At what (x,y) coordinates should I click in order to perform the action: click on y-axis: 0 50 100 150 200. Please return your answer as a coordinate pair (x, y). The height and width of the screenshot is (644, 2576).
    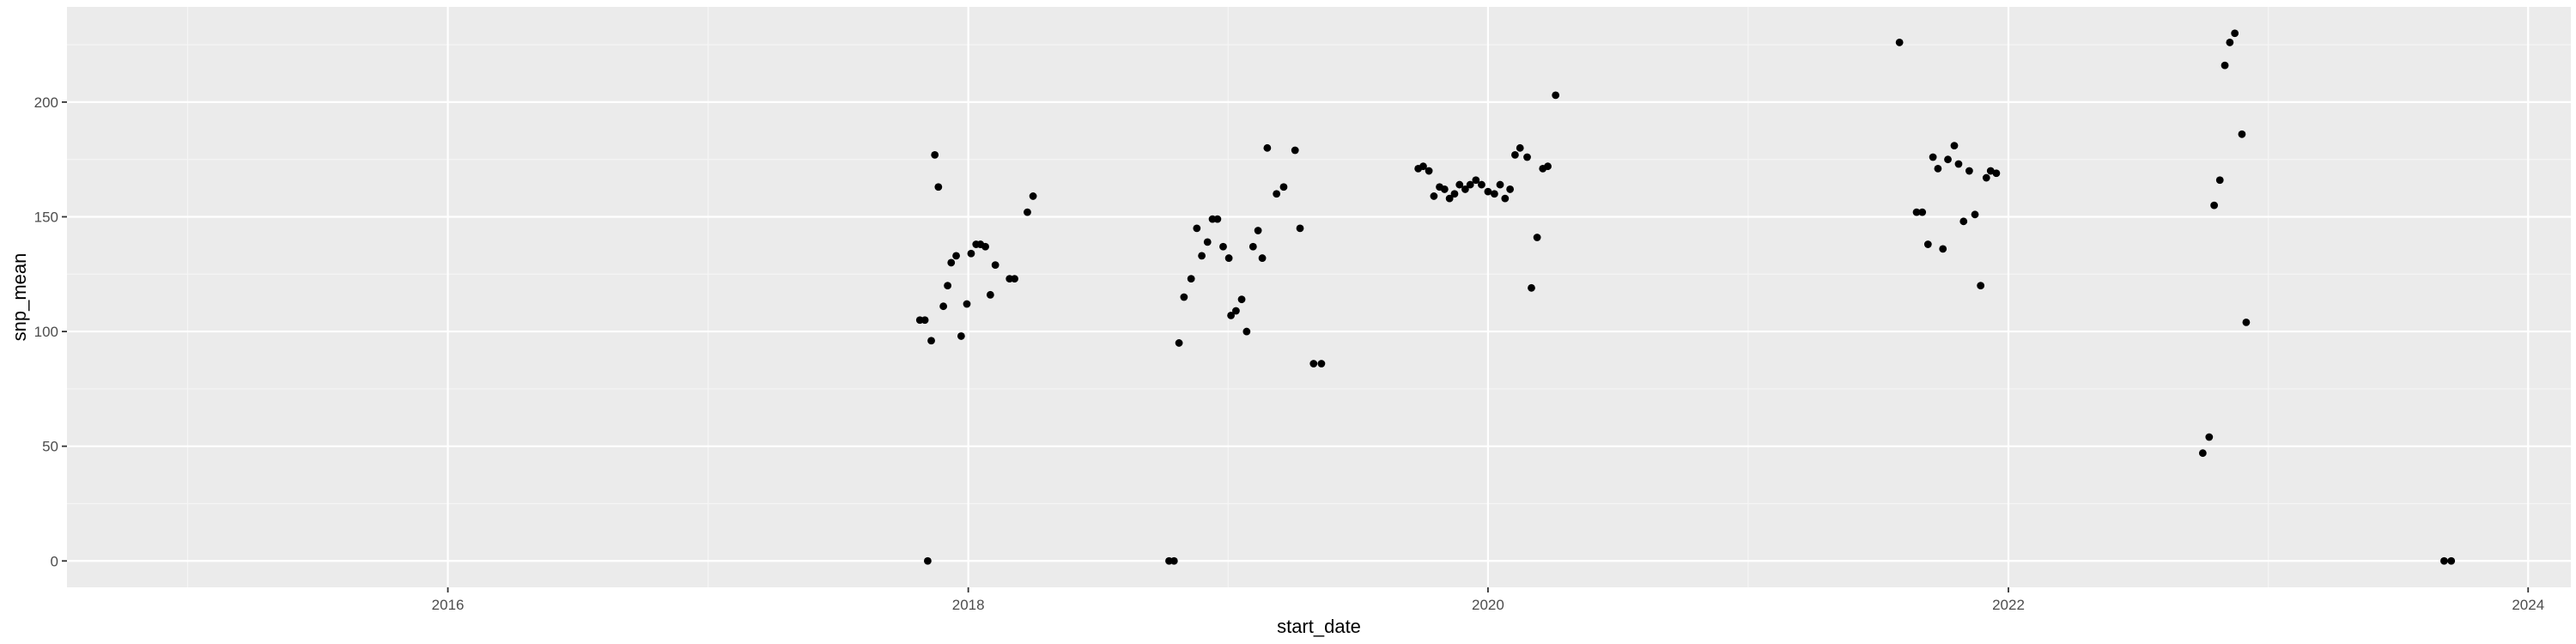
    Looking at the image, I should click on (50, 332).